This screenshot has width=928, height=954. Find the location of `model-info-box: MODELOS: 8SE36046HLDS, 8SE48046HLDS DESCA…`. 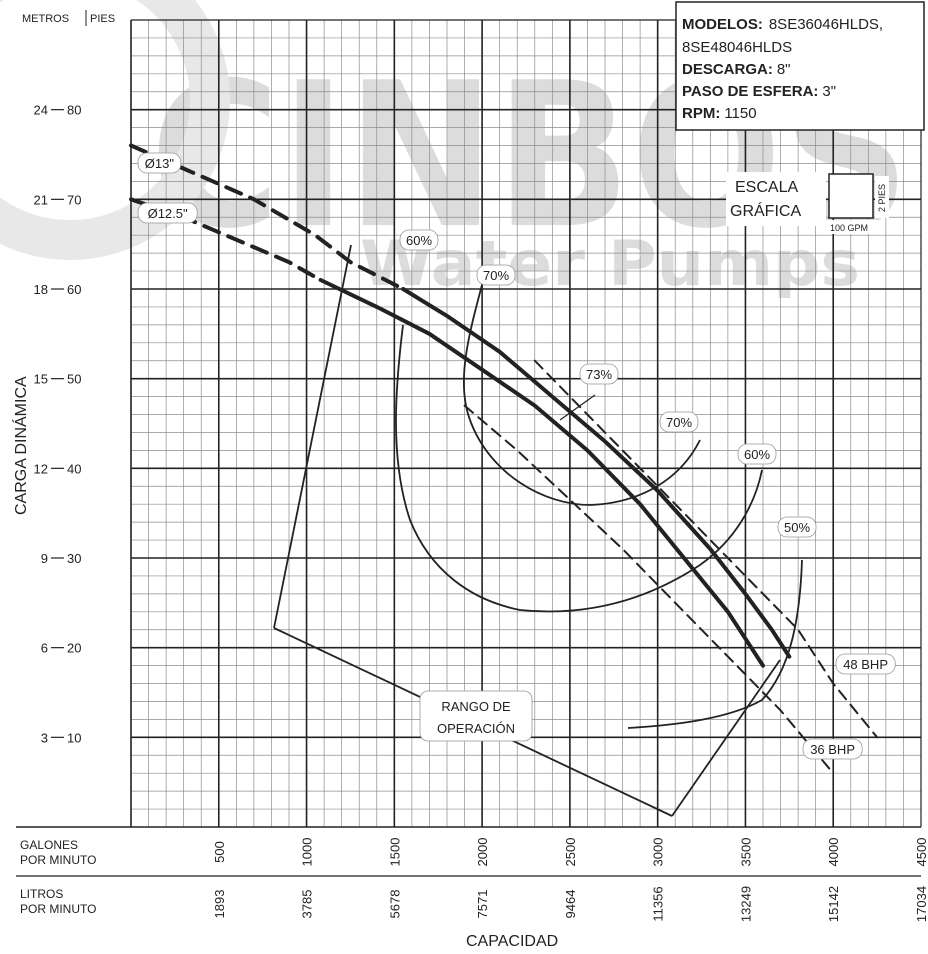

model-info-box: MODELOS: 8SE36046HLDS, 8SE48046HLDS DESCA… is located at coordinates (800, 66).